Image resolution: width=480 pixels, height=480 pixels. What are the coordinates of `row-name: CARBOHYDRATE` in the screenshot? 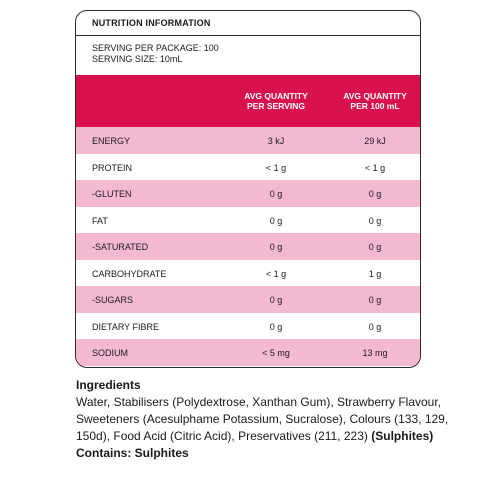 It's located at (129, 273).